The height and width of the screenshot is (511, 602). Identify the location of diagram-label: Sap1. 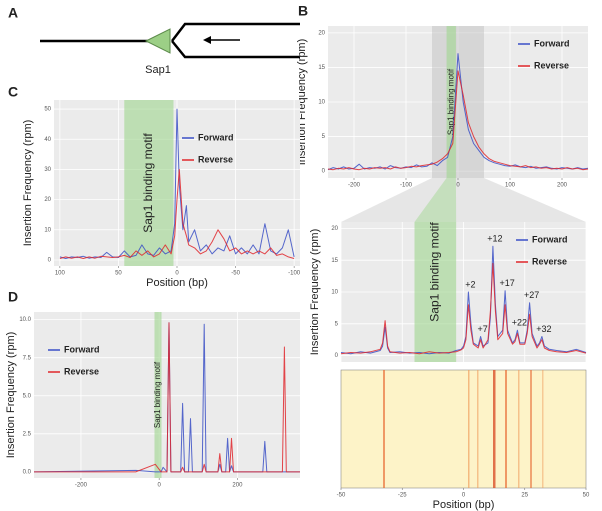
(158, 70).